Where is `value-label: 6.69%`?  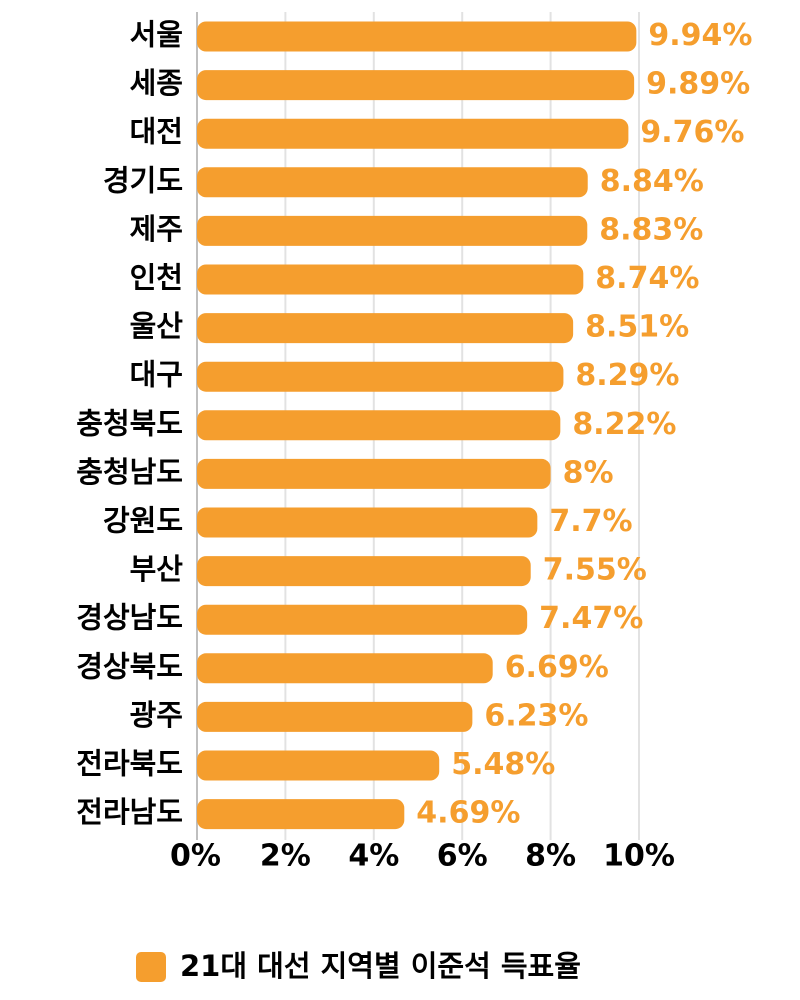 value-label: 6.69% is located at coordinates (557, 667).